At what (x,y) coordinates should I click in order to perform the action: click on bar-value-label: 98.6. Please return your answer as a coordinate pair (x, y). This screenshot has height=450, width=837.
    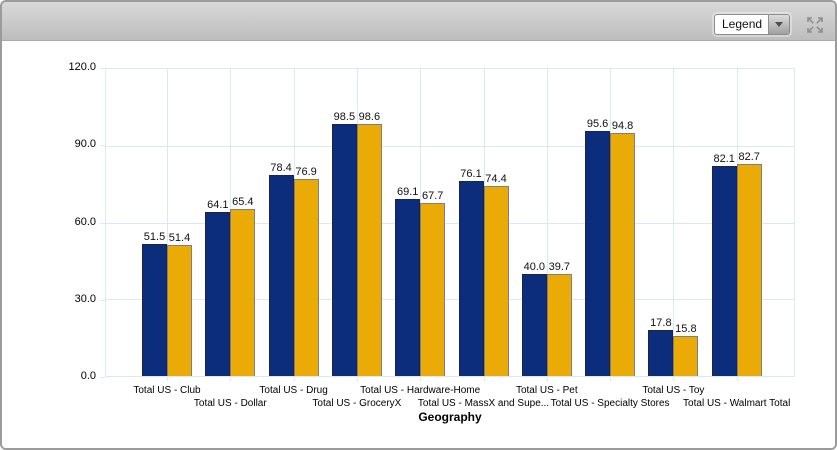
    Looking at the image, I should click on (369, 116).